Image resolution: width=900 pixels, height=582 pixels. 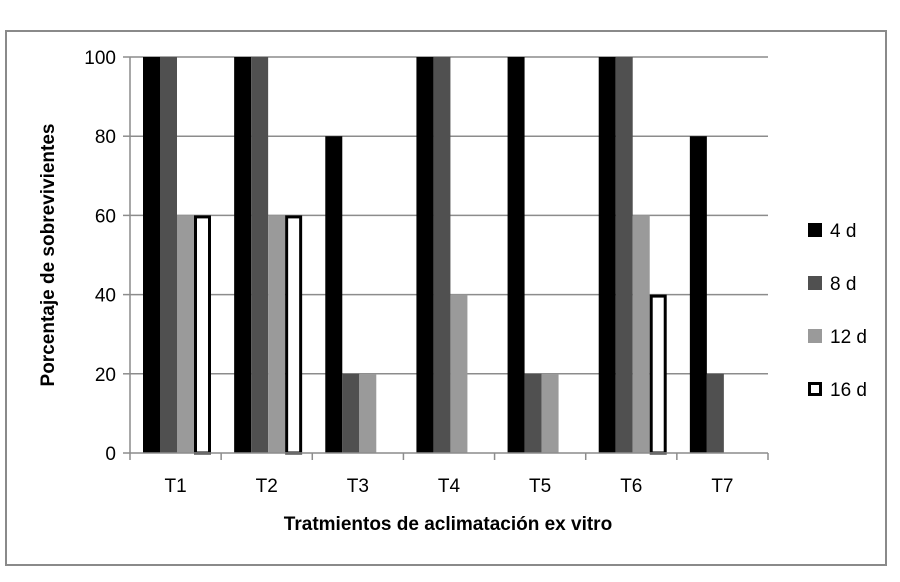 I want to click on x-tick-label: T5, so click(x=540, y=486).